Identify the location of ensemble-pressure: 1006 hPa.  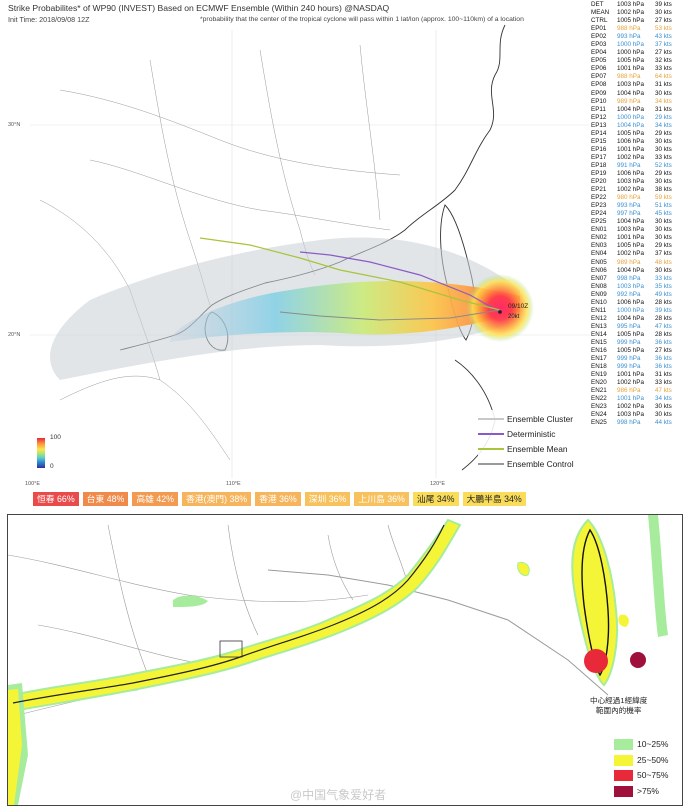
(630, 302).